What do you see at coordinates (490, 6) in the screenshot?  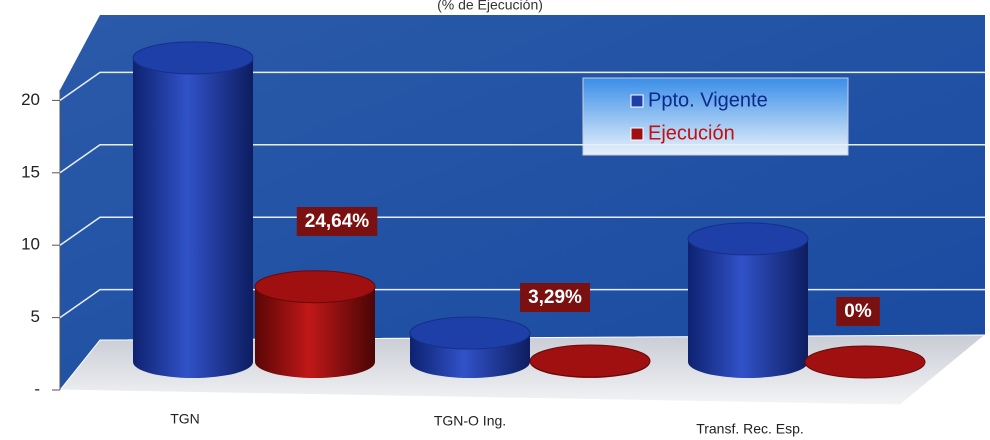 I see `chart-subtitle: (% de Ejecución)` at bounding box center [490, 6].